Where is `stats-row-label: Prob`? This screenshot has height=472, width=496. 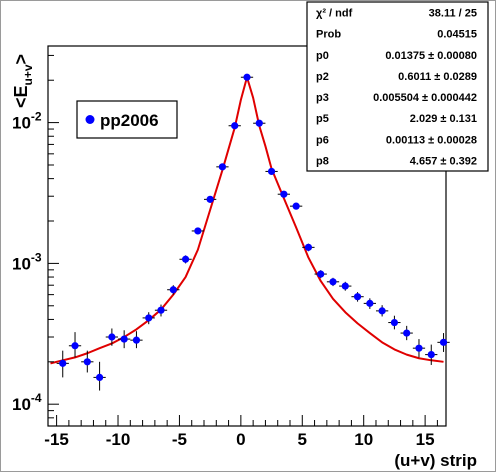 stats-row-label: Prob is located at coordinates (328, 35).